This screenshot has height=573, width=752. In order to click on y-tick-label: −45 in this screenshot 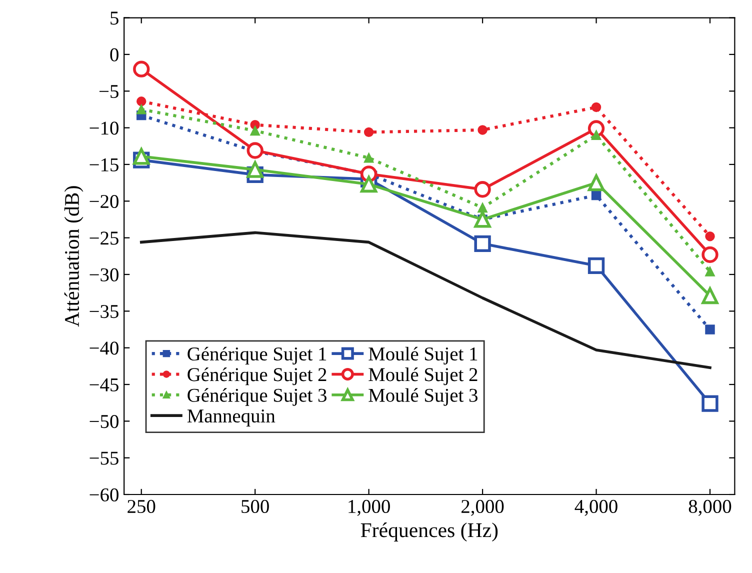, I will do `click(104, 385)`.